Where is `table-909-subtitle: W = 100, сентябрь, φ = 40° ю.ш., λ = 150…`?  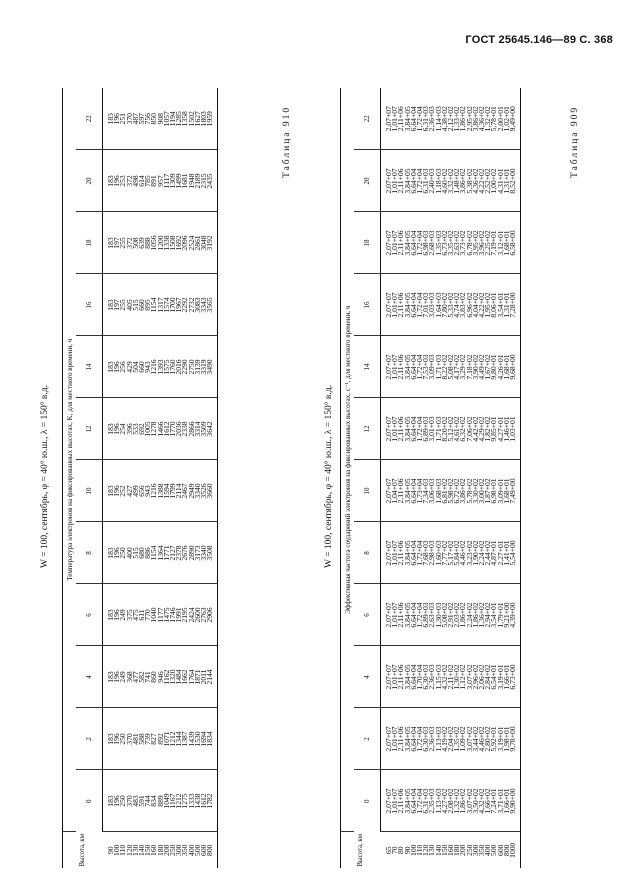 table-909-subtitle: W = 100, сентябрь, φ = 40° ю.ш., λ = 150… is located at coordinates (45, 476).